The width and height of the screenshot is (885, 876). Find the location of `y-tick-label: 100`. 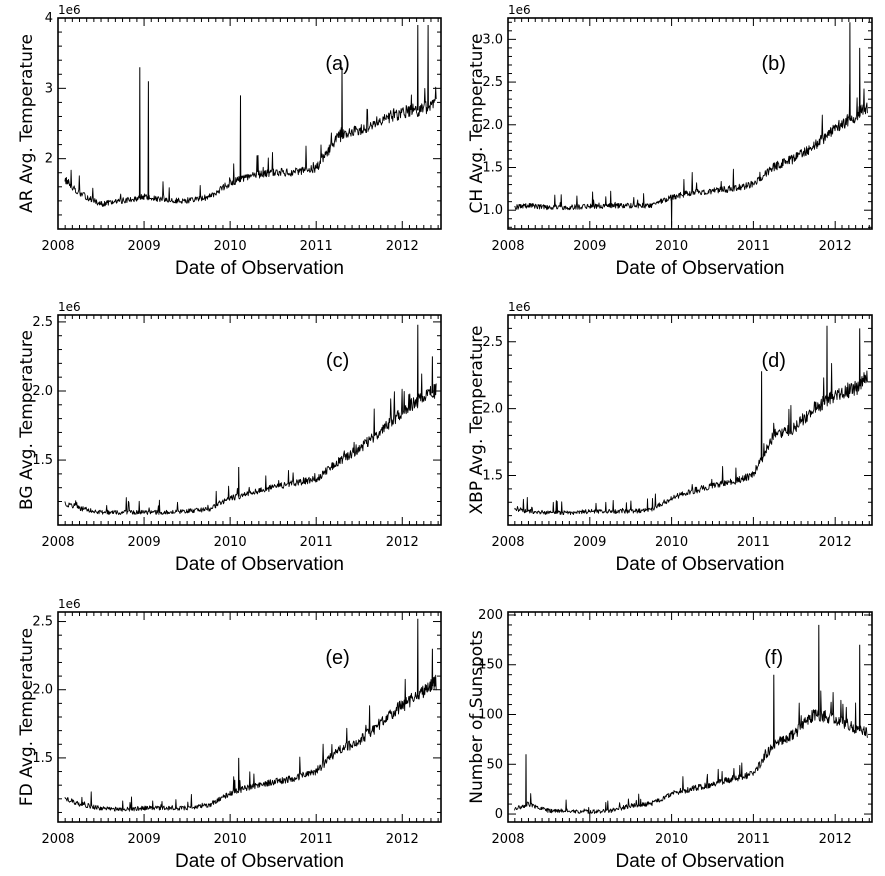

y-tick-label: 100 is located at coordinates (490, 715).